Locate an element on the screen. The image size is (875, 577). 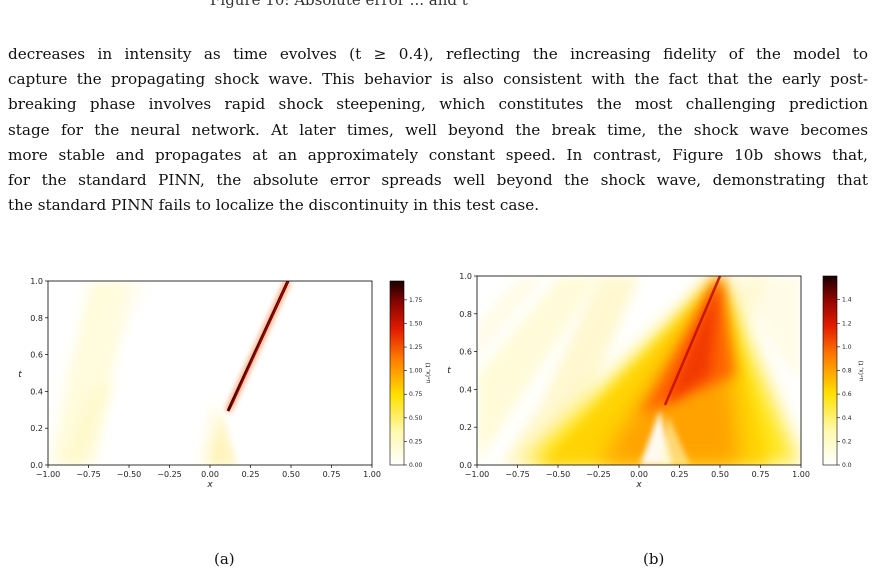
colorbar-tick-label: 1.0 is located at coordinates (847, 347).